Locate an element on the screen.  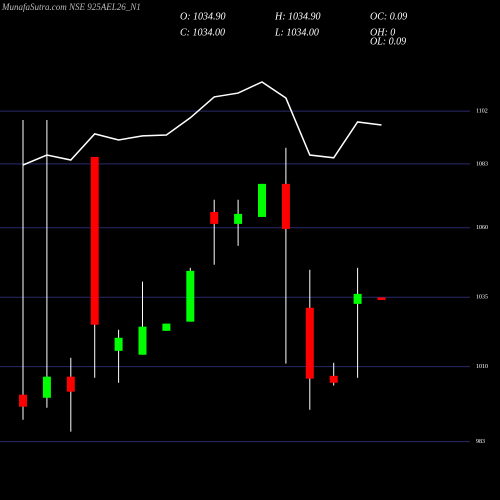
ohlc-stat: O: 1034.90 is located at coordinates (203, 16).